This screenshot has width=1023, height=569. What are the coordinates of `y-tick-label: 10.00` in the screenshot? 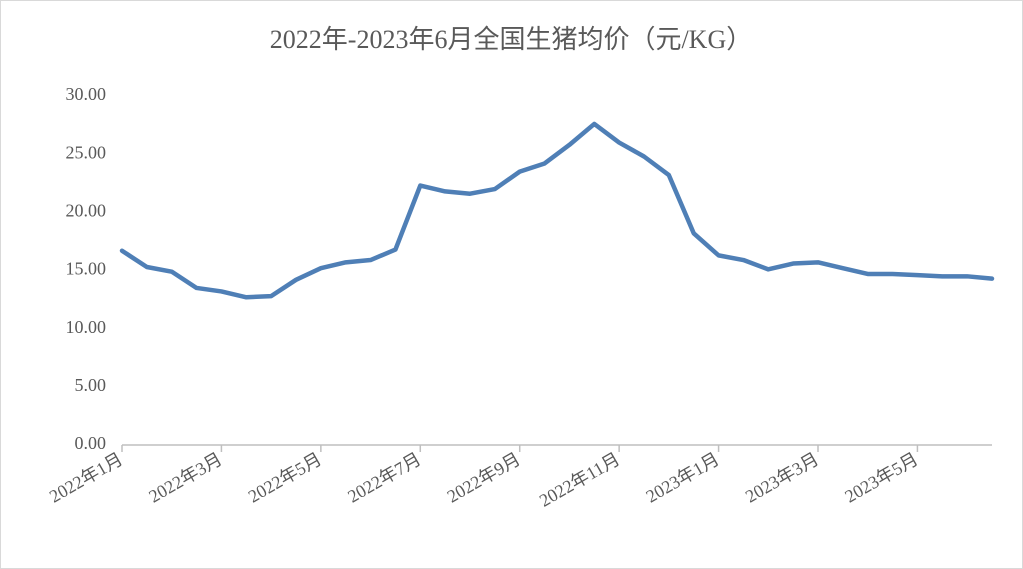 It's located at (86, 327).